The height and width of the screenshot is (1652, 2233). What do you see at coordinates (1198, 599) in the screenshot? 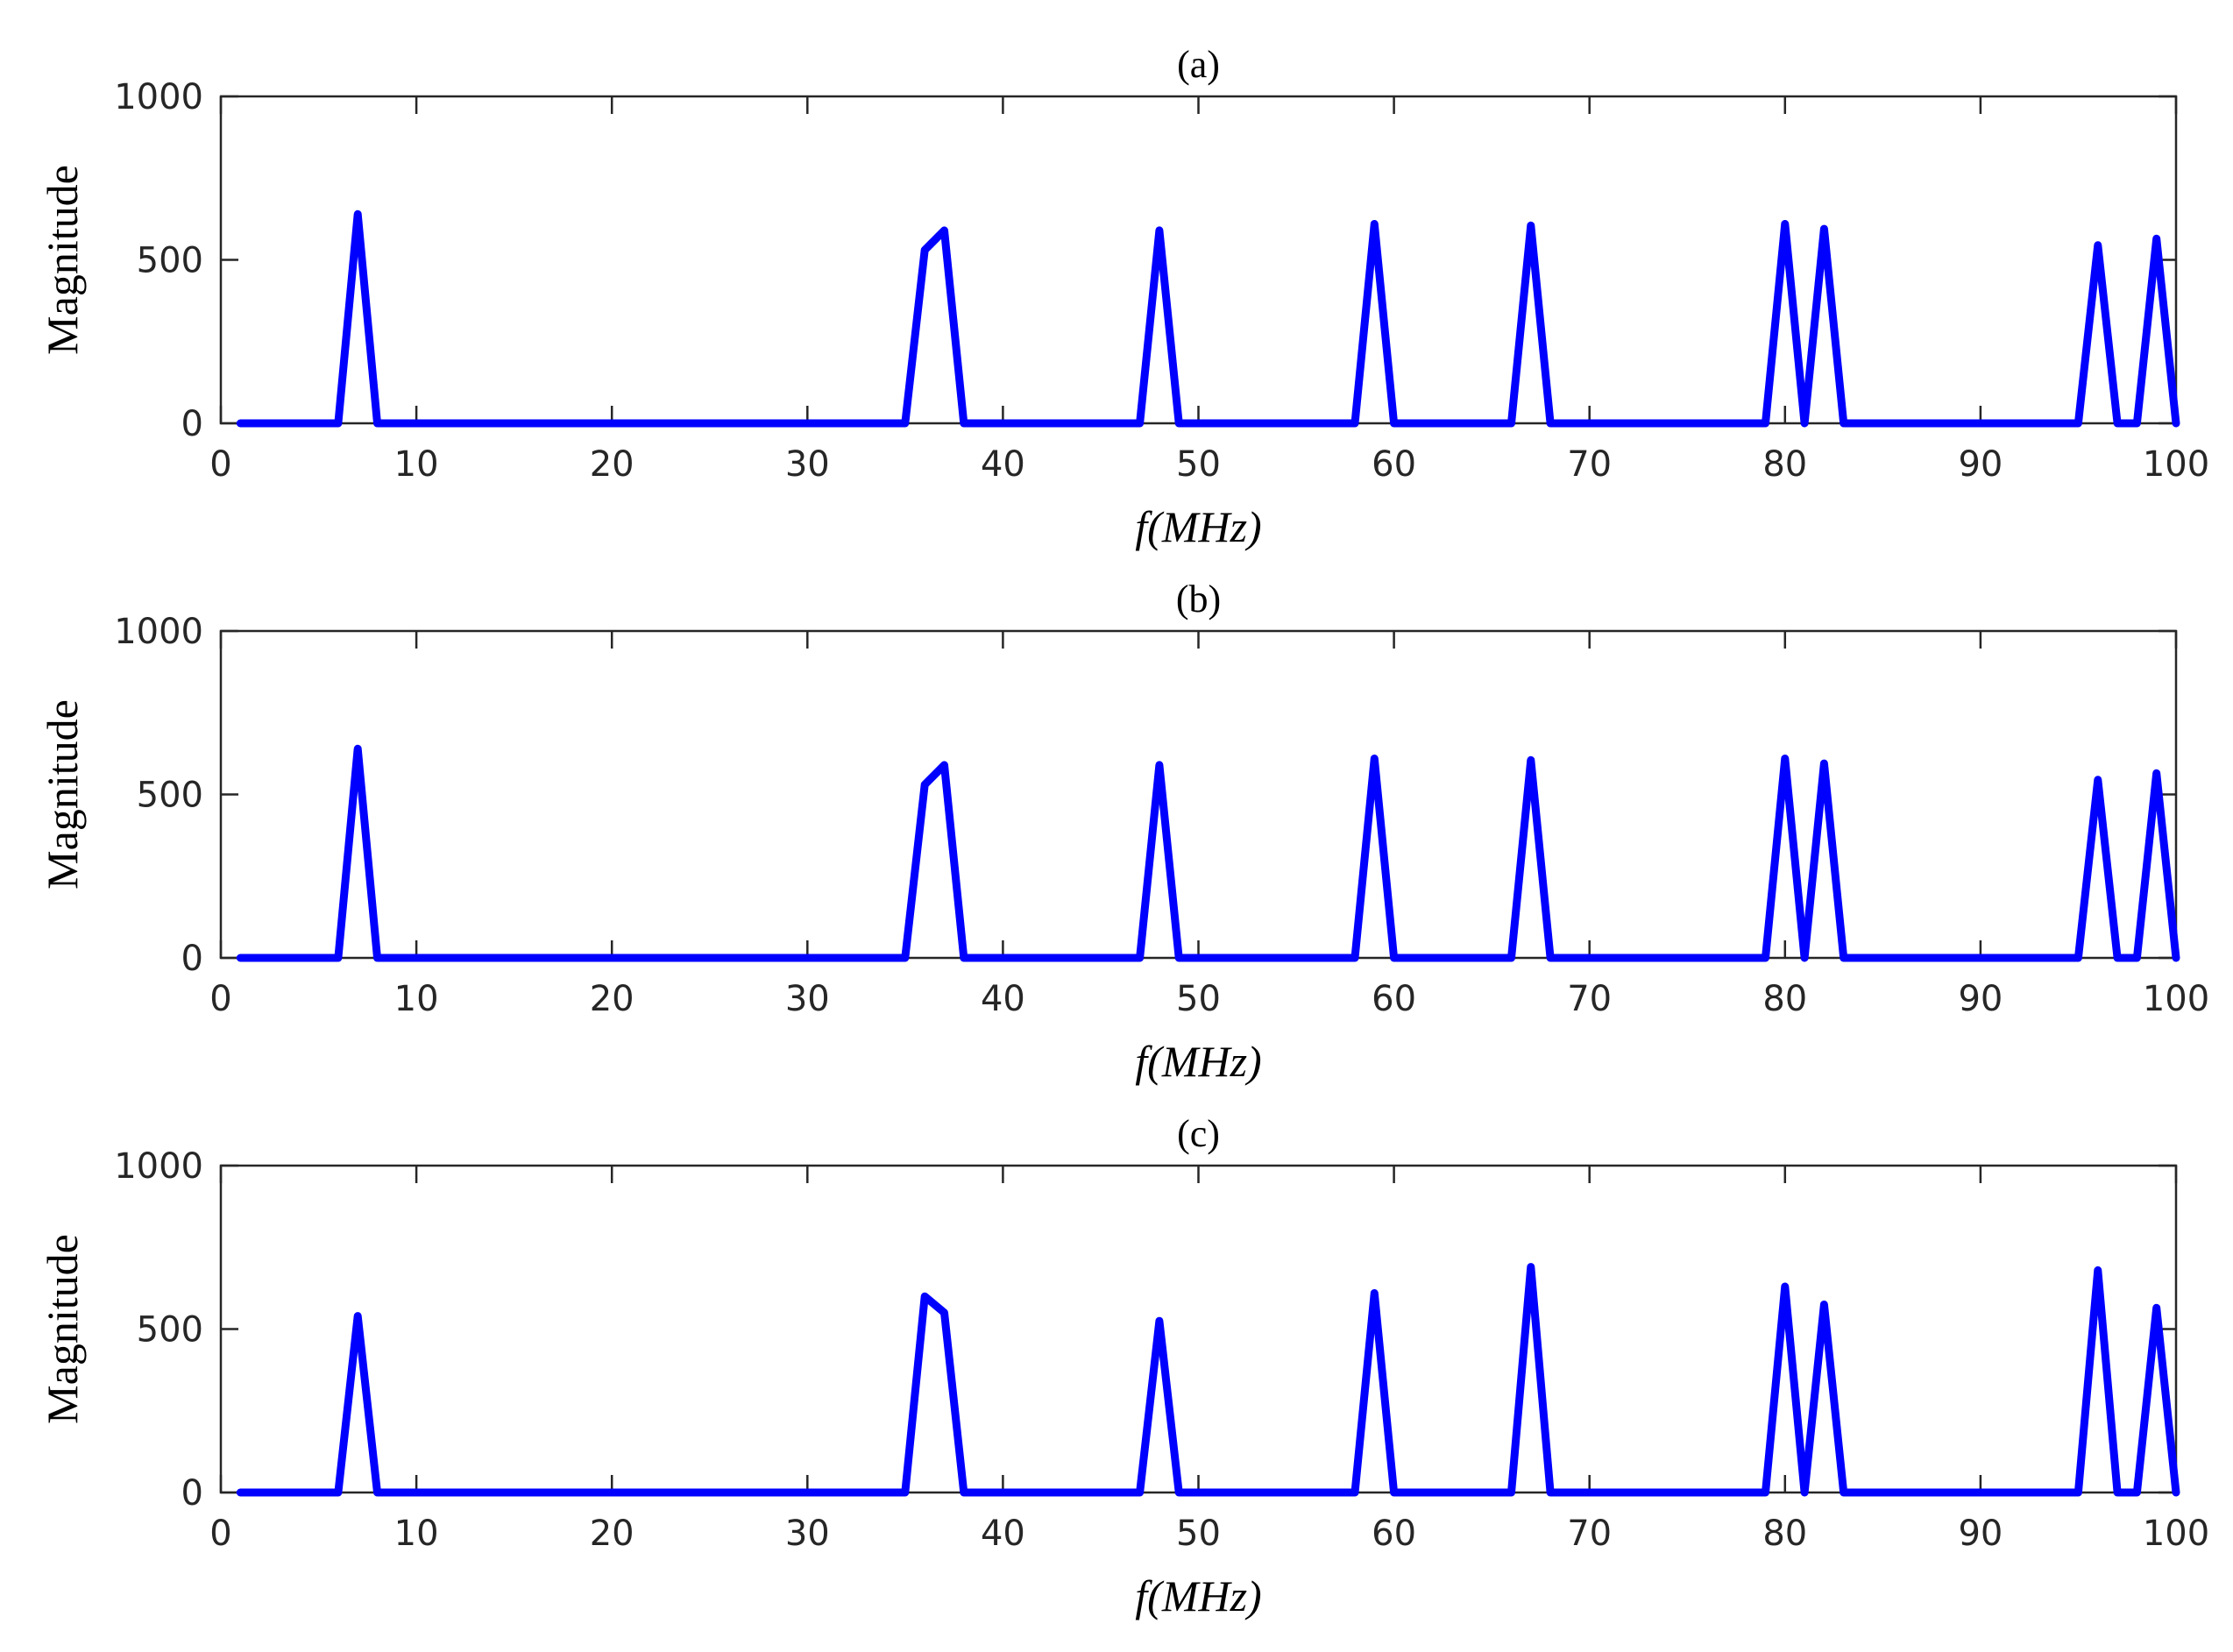
I see `panel-title: (b)` at bounding box center [1198, 599].